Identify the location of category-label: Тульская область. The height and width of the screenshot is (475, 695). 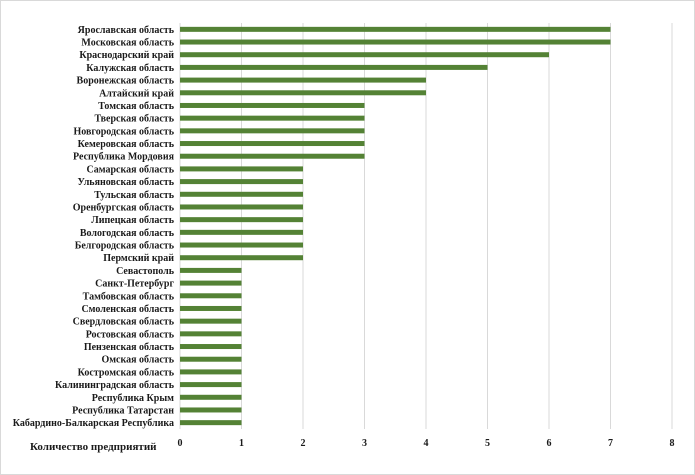
(134, 195).